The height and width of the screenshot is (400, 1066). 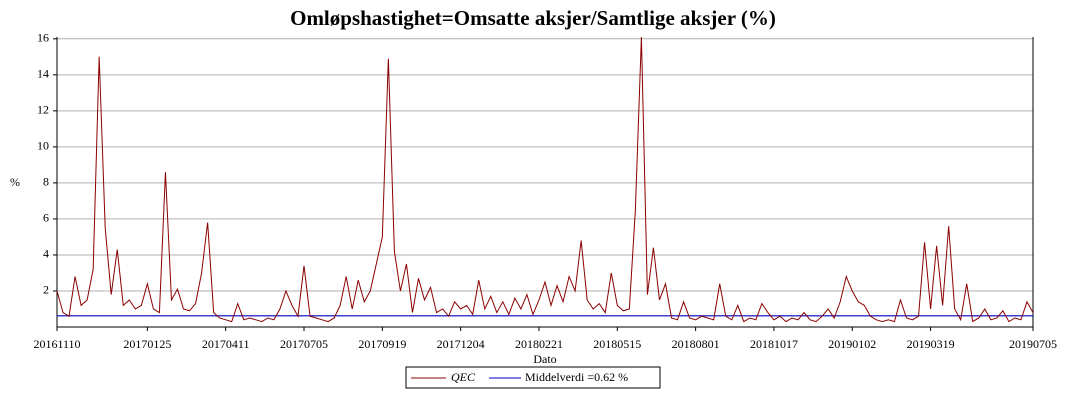 What do you see at coordinates (304, 344) in the screenshot?
I see `x-tick-label: 20170705` at bounding box center [304, 344].